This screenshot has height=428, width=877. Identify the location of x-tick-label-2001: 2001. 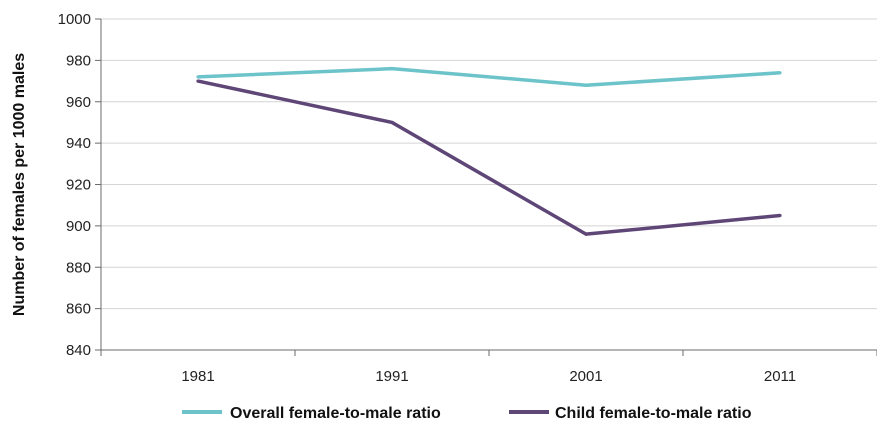
(585, 376).